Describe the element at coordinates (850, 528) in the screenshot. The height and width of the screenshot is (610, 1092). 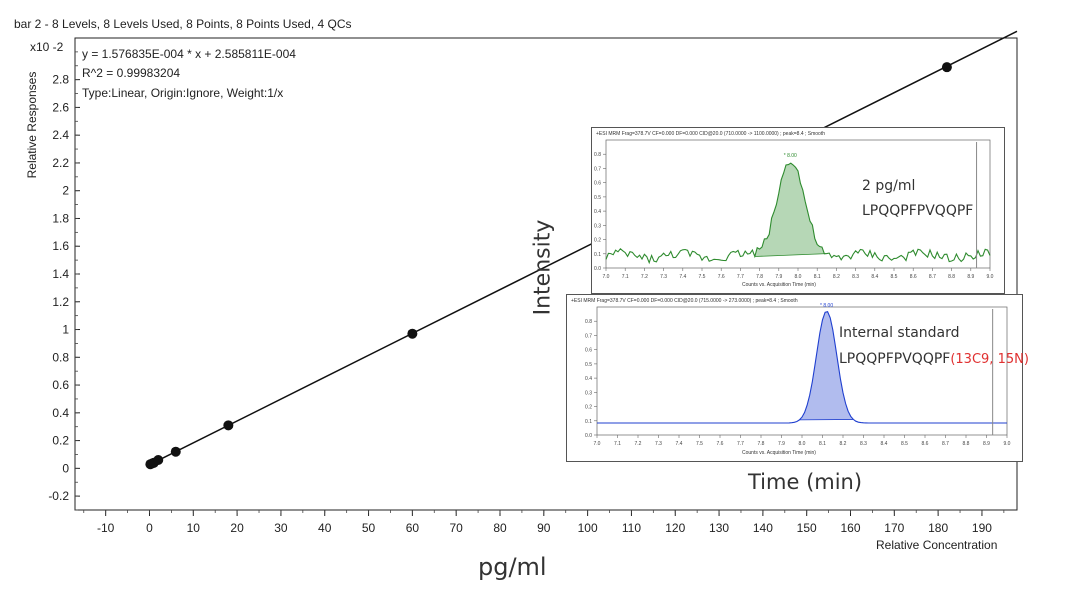
I see `x-tick-label: 160` at that location.